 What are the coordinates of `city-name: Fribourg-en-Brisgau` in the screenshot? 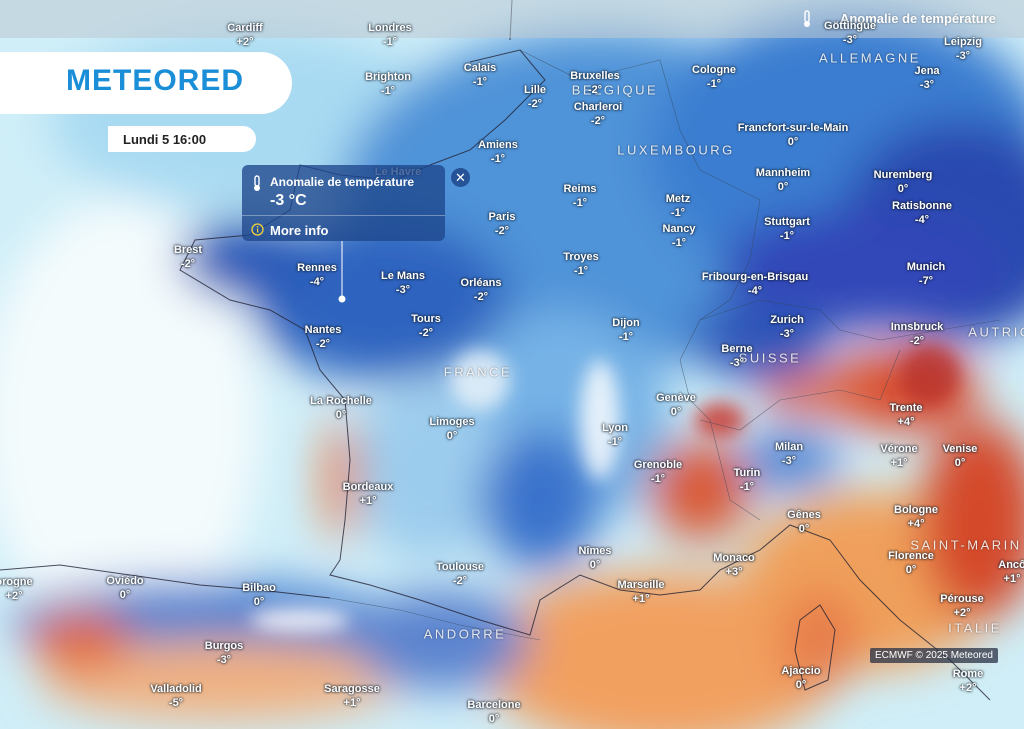 It's located at (755, 277).